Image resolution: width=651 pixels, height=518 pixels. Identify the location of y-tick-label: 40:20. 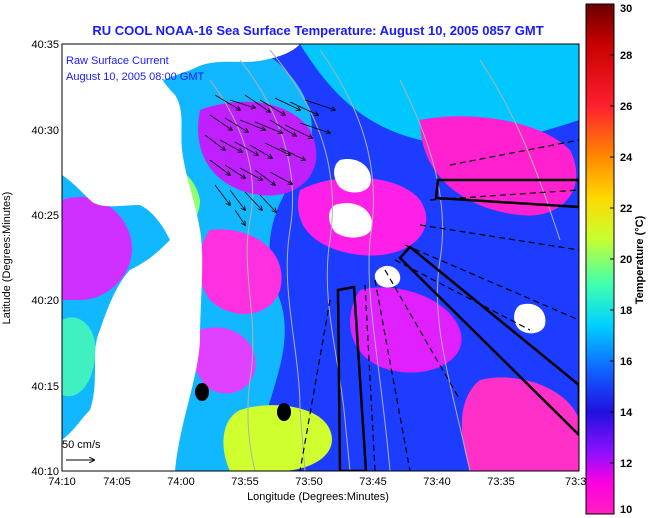
(45, 301).